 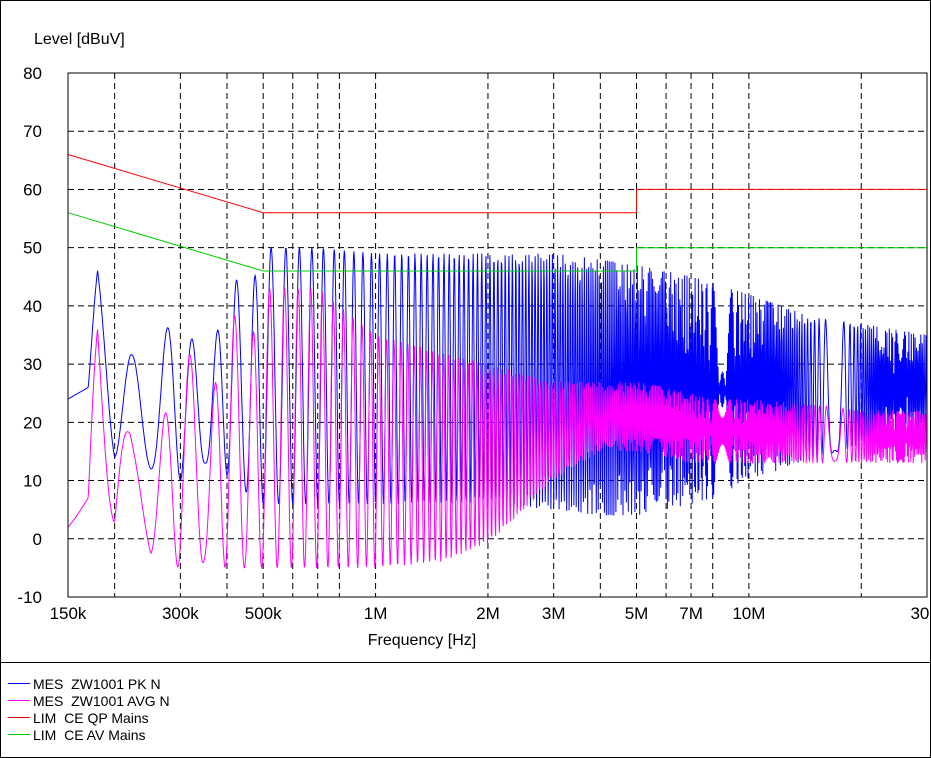 What do you see at coordinates (32, 131) in the screenshot?
I see `y-tick-label: 70` at bounding box center [32, 131].